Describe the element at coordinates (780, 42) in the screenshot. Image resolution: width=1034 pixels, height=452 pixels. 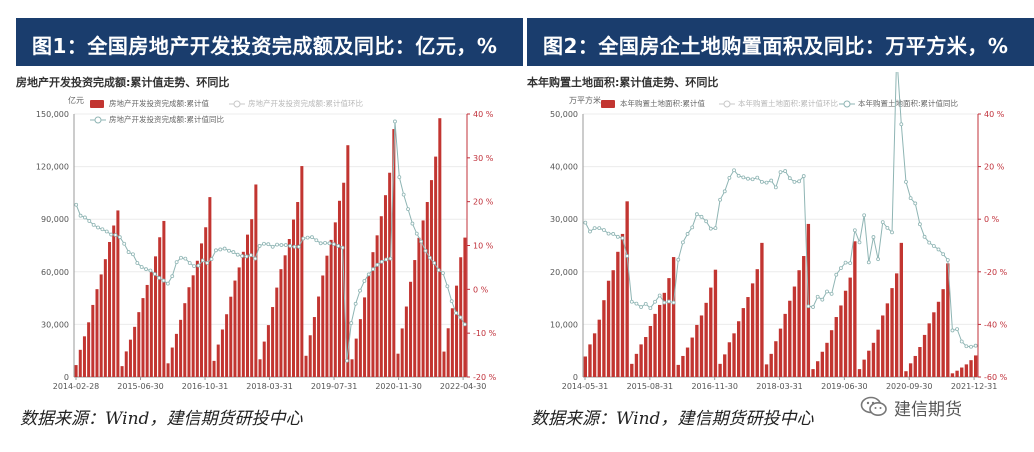
I see `figure-banner: 图2：全国房企土地购置面积及同比：万平方米，%` at that location.